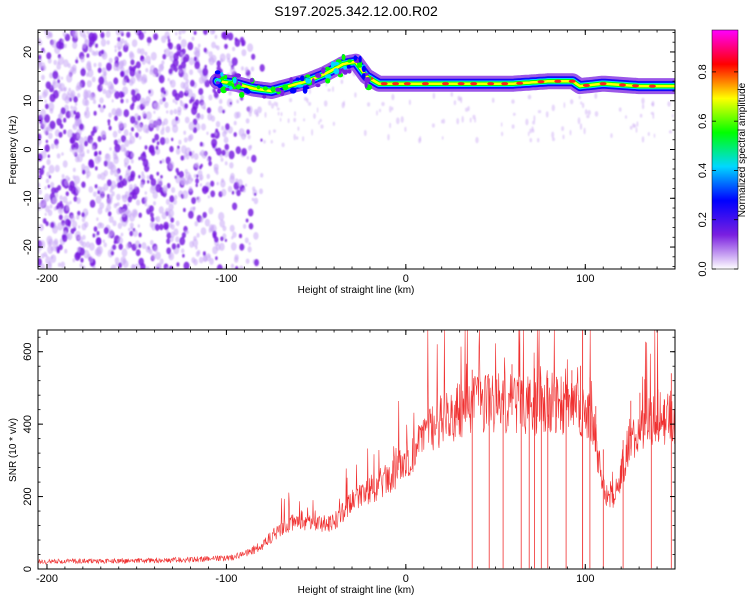 The width and height of the screenshot is (750, 600). What do you see at coordinates (226, 279) in the screenshot?
I see `spectrogram-x-tick-label: -100` at bounding box center [226, 279].